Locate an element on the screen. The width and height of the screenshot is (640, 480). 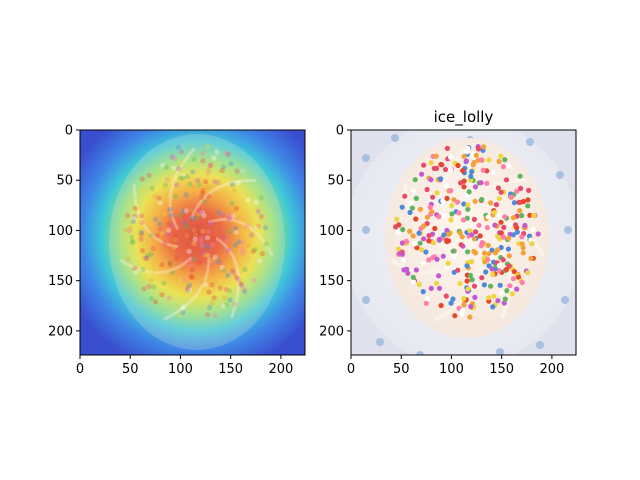
left-ytick-label: 200 is located at coordinates (60, 331).